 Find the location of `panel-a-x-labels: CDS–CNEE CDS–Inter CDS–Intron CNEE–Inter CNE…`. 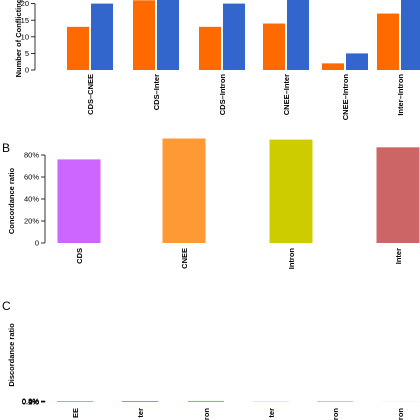

panel-a-x-labels: CDS–CNEE CDS–Inter CDS–Intron CNEE–Inter CNE… is located at coordinates (245, 97).